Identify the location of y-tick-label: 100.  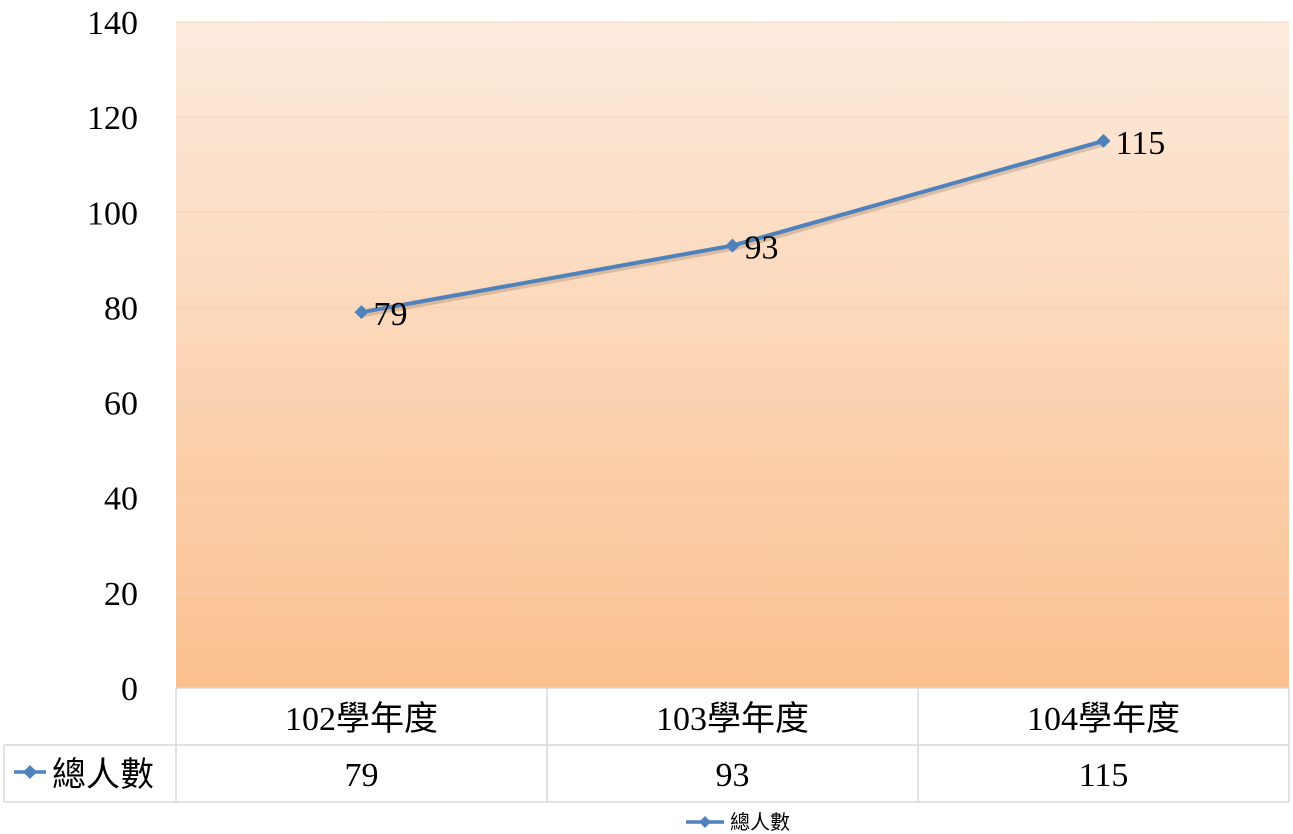
(112, 213).